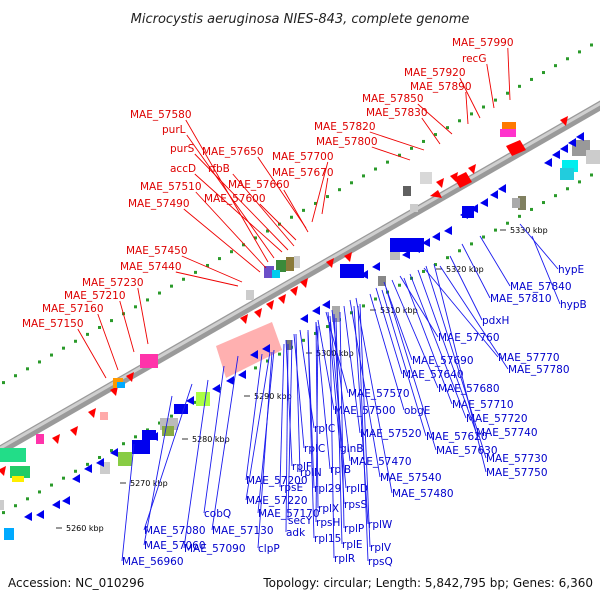 This screenshot has width=600, height=600. I want to click on gene-label: rfbB, so click(219, 169).